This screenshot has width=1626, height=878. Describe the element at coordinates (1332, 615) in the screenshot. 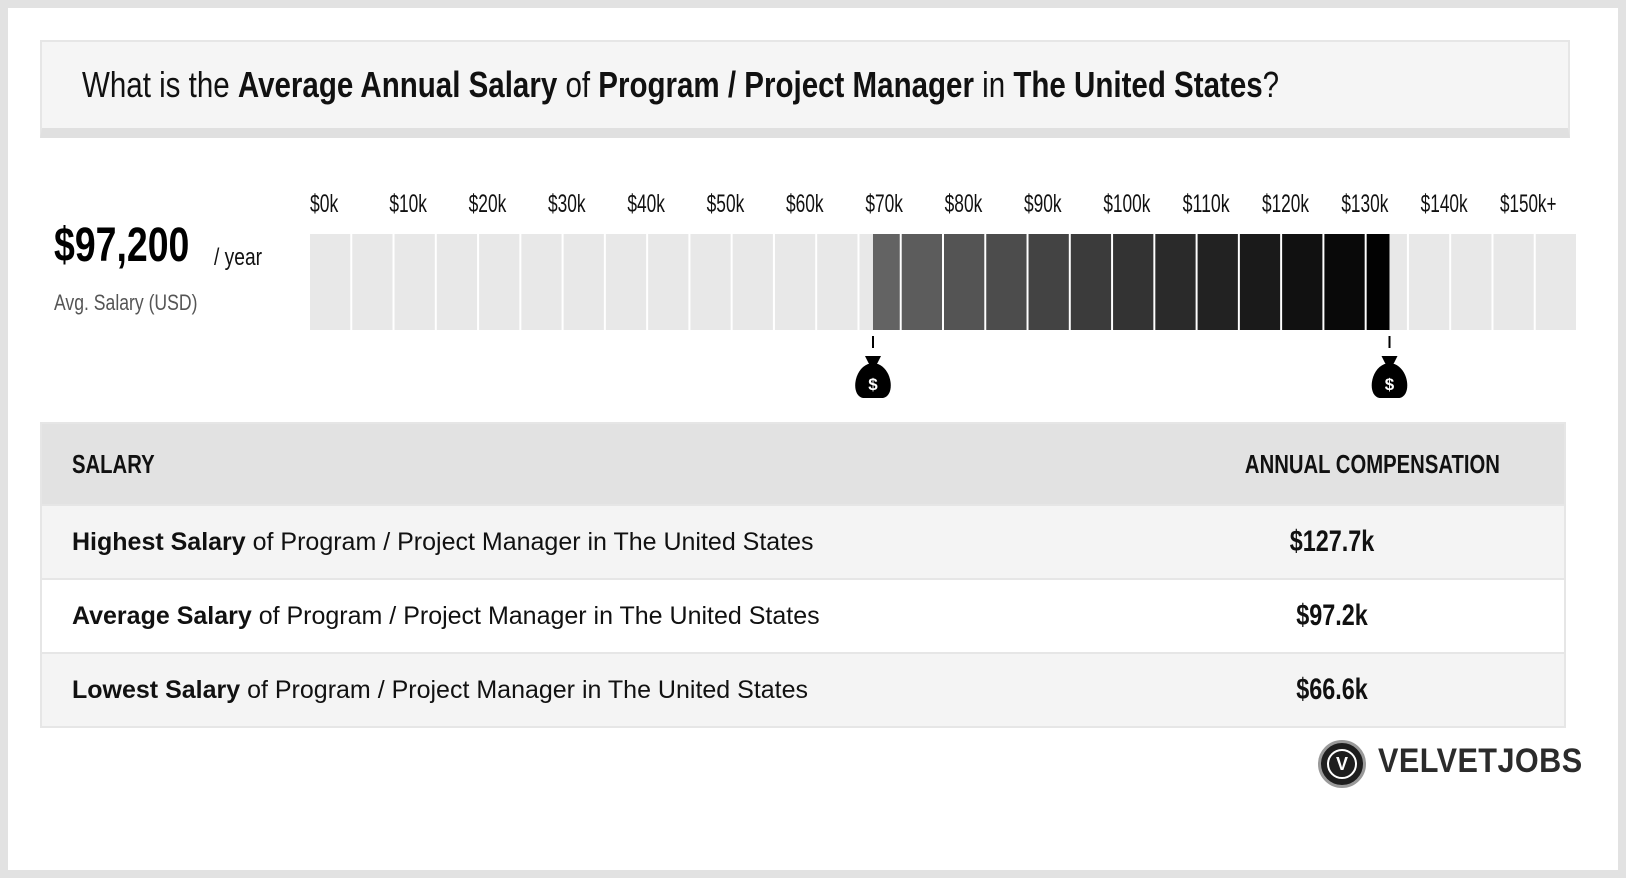

I see `row-value: $97.2k` at that location.